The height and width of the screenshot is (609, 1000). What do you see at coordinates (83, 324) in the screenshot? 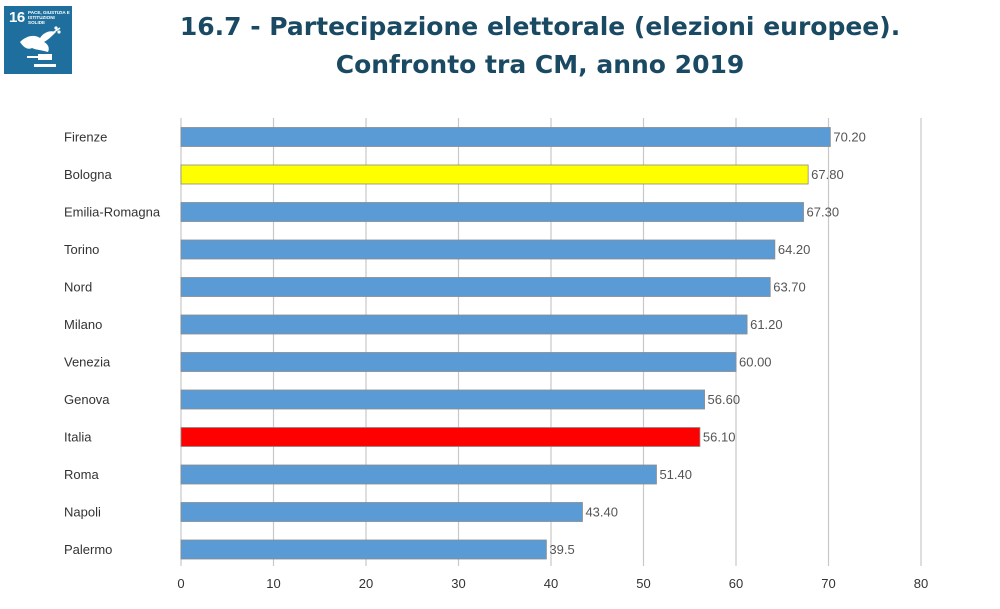
I see `category-label: Milano` at bounding box center [83, 324].